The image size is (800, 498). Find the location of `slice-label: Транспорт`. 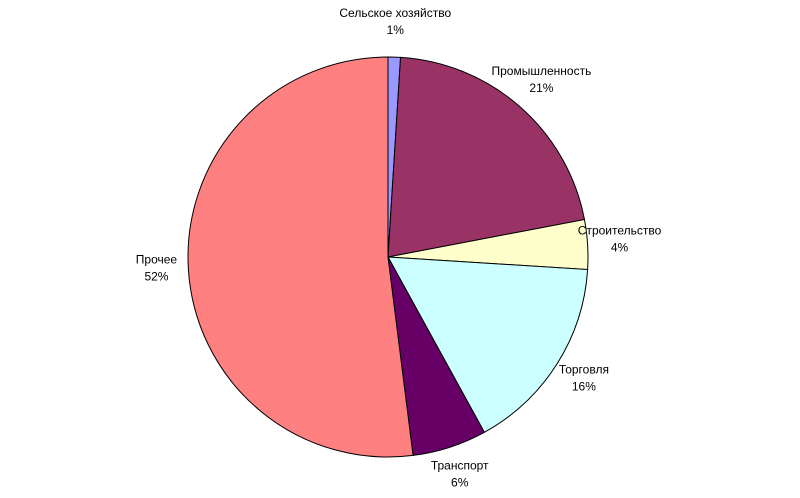

slice-label: Транспорт is located at coordinates (460, 466).